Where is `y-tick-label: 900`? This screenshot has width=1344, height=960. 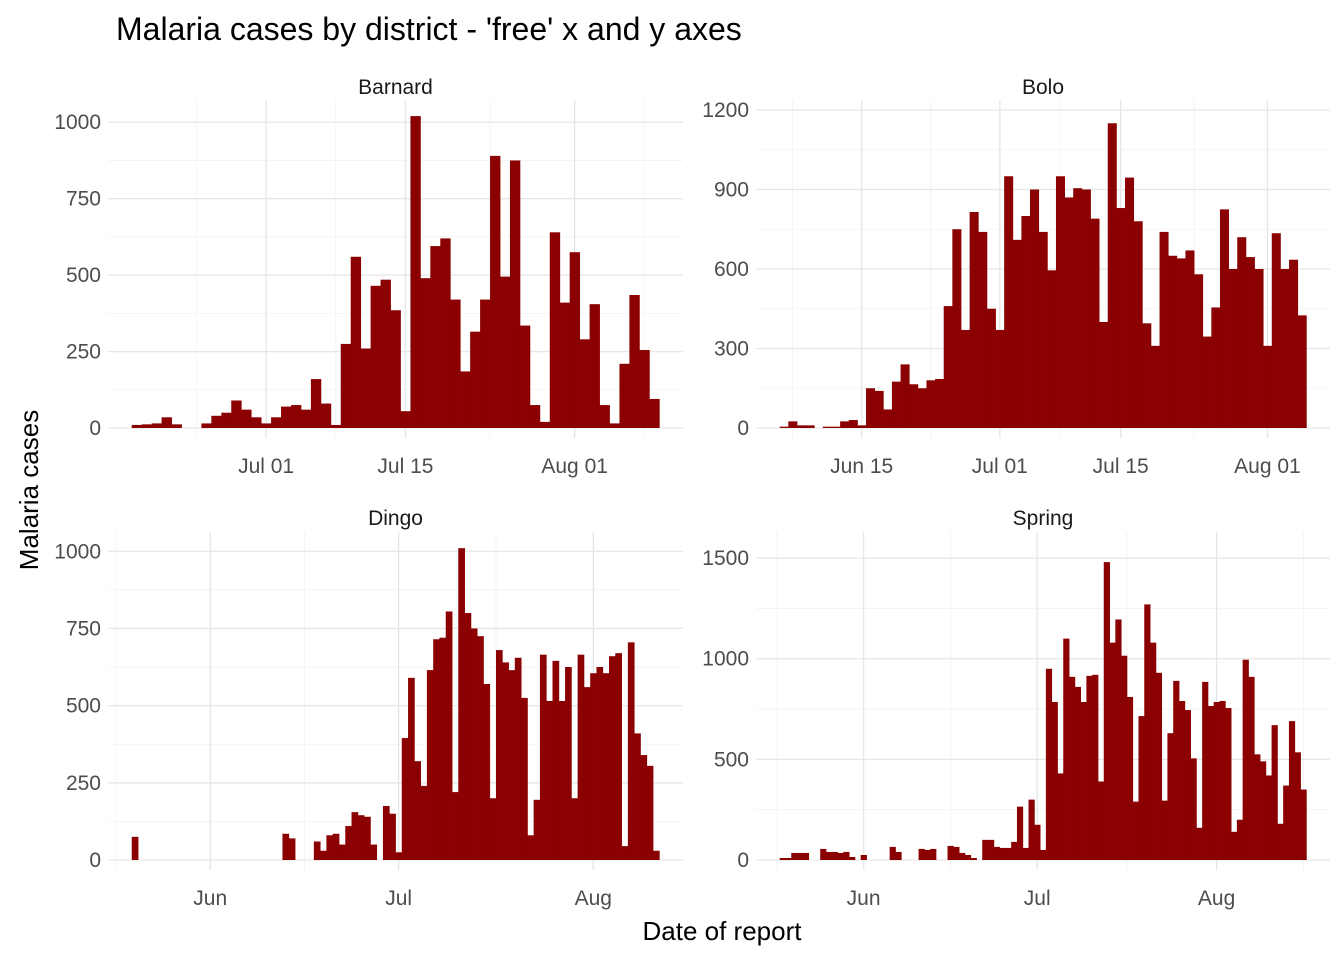 y-tick-label: 900 is located at coordinates (731, 190).